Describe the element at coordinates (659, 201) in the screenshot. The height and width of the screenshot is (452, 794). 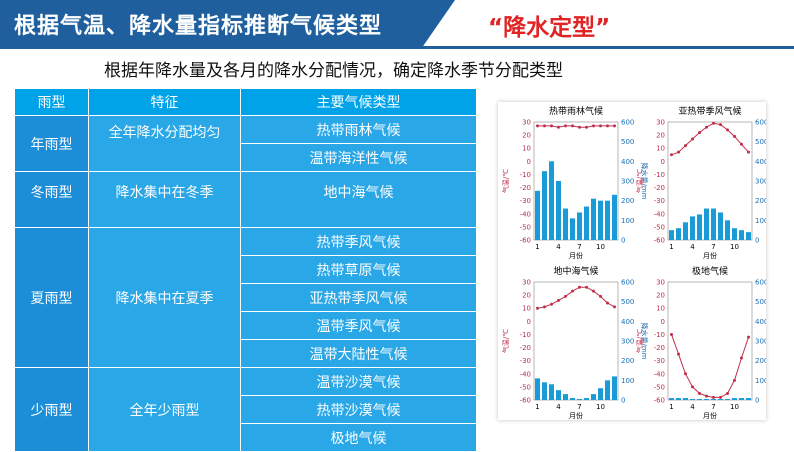
I see `temp-tick-label: -30` at that location.